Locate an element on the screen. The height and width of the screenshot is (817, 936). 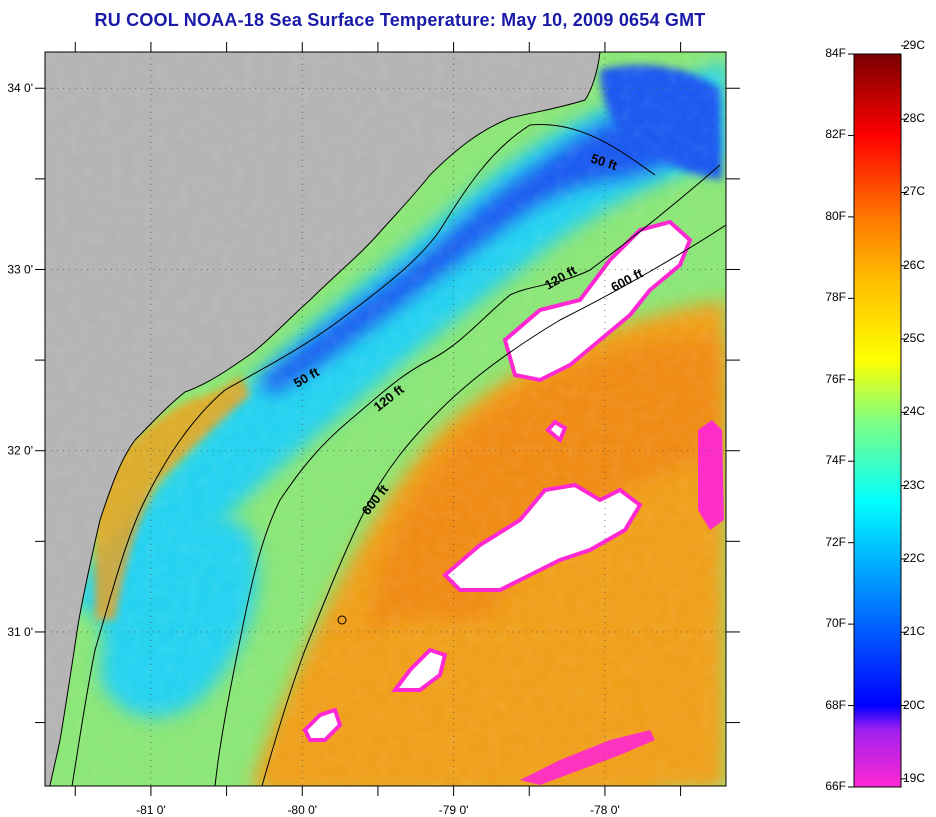
colorbar-celsius-label: 21C is located at coordinates (914, 631).